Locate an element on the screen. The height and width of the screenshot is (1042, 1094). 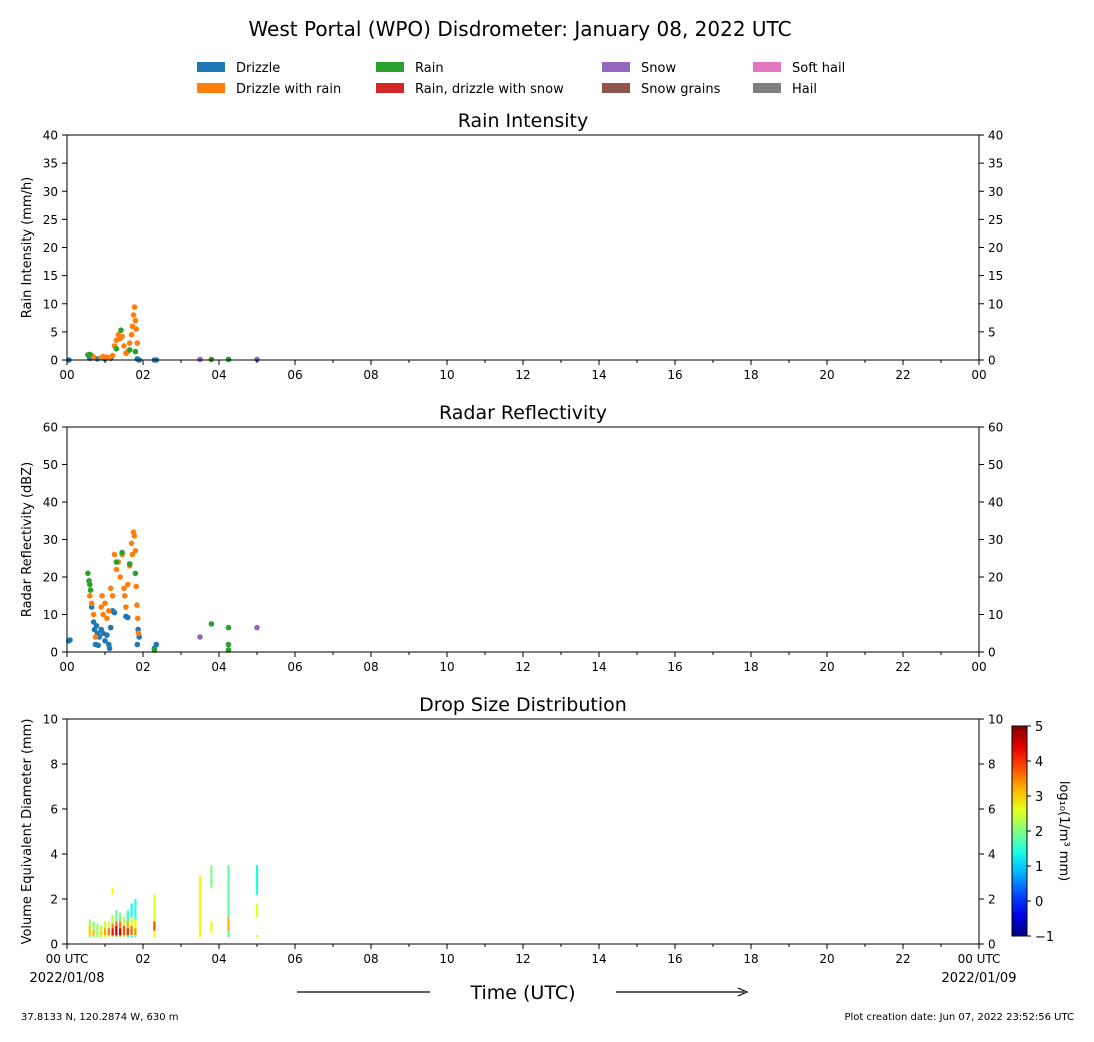
colorbar-tick-label: −1 is located at coordinates (1044, 937).